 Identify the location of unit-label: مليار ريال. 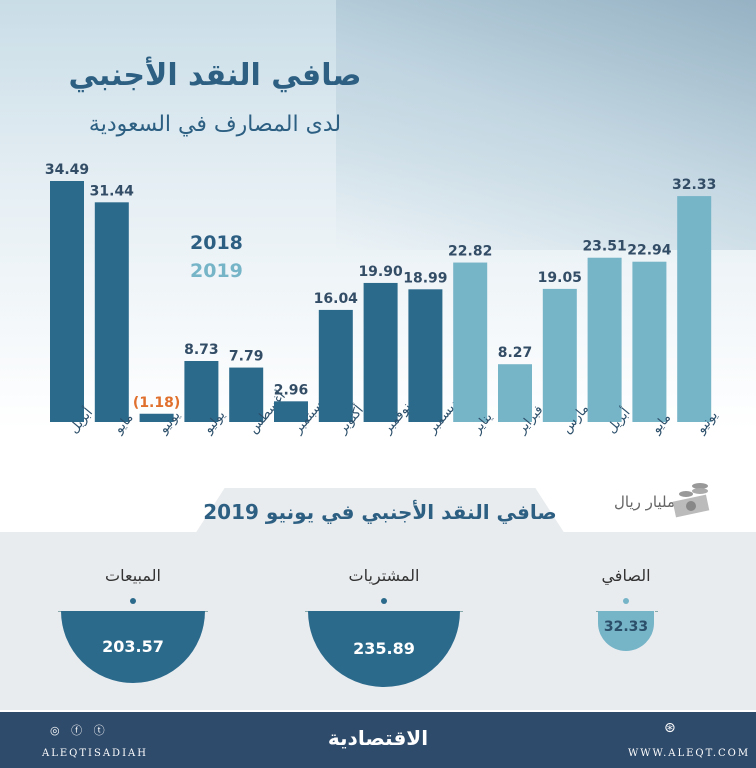
(644, 502).